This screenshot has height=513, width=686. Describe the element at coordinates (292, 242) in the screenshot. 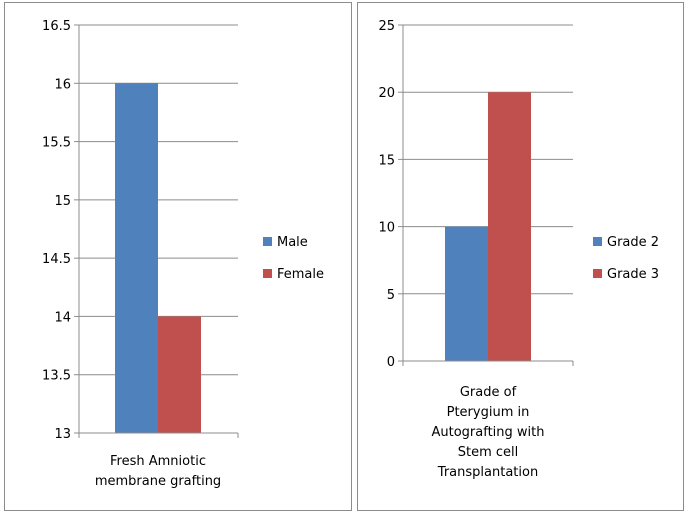

I see `legend-label: Male` at that location.